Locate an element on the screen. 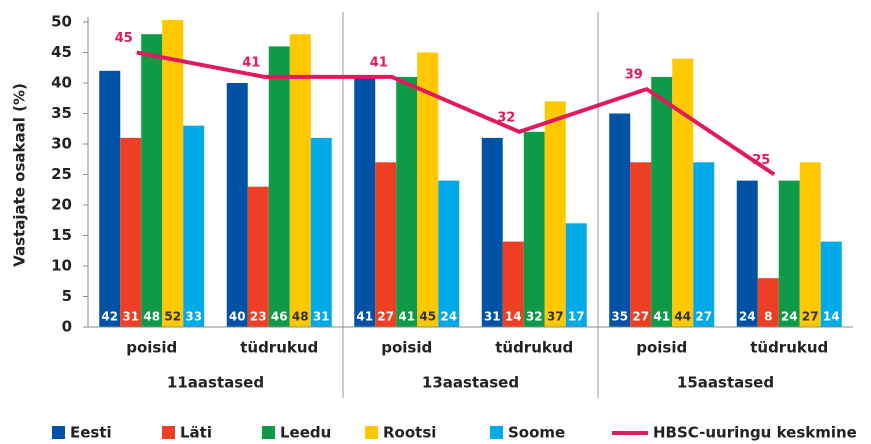  y-tick-label: 5 is located at coordinates (67, 296).